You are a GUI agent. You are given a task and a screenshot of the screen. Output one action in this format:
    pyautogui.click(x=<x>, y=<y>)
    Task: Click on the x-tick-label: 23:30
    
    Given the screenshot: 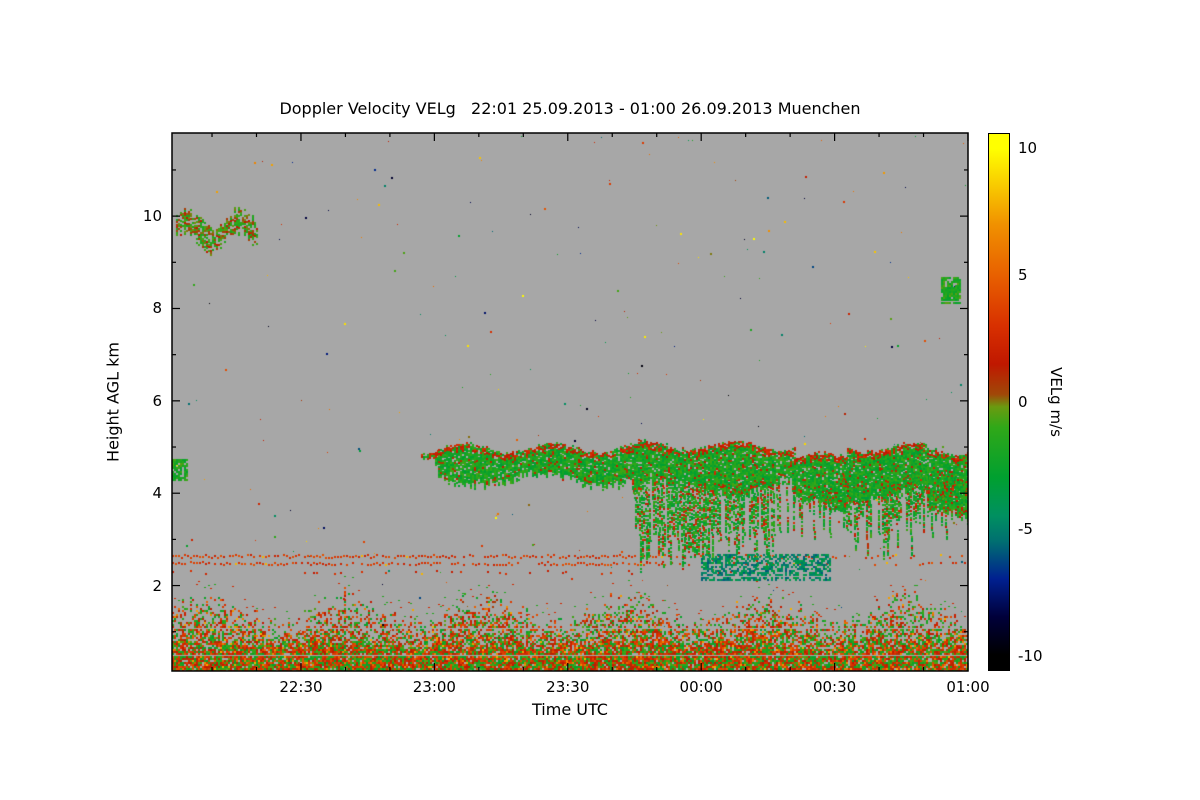 What is the action you would take?
    pyautogui.click(x=568, y=687)
    